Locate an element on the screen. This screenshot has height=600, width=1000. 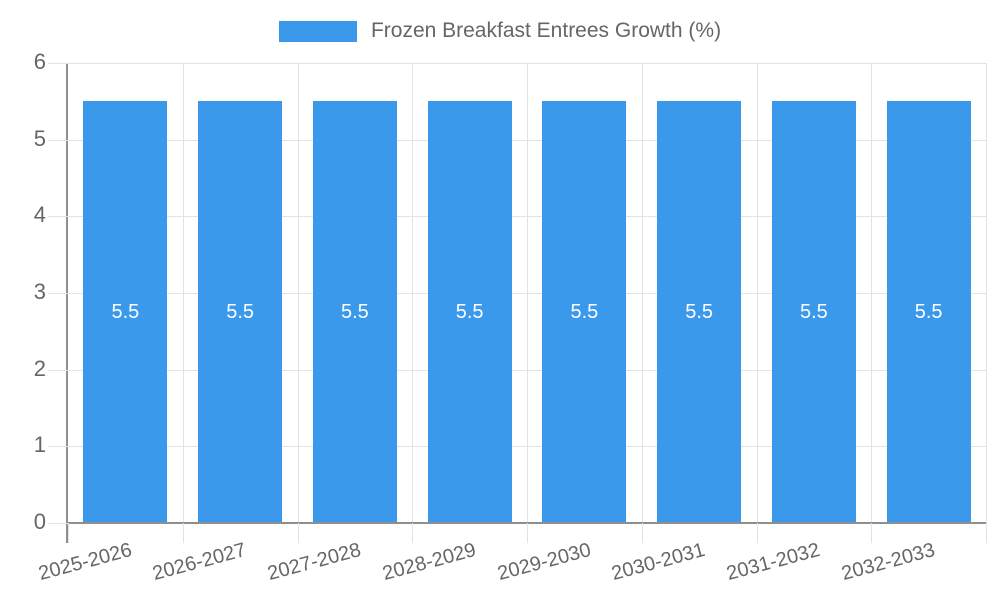
x-axis-tick-label: 2031-2032 is located at coordinates (773, 562).